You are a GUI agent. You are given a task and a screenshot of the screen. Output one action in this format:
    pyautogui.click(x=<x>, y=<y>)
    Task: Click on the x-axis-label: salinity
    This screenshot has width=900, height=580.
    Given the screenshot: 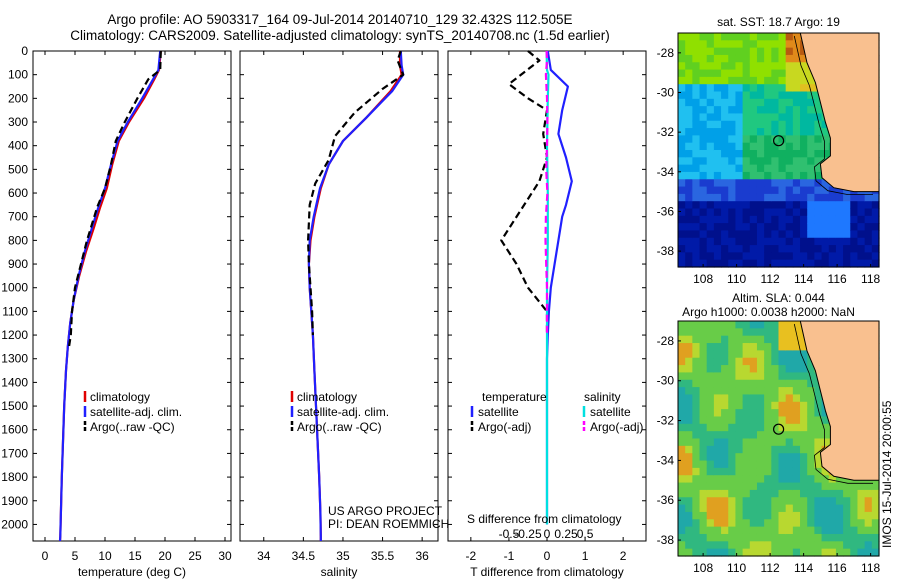 What is the action you would take?
    pyautogui.click(x=339, y=572)
    